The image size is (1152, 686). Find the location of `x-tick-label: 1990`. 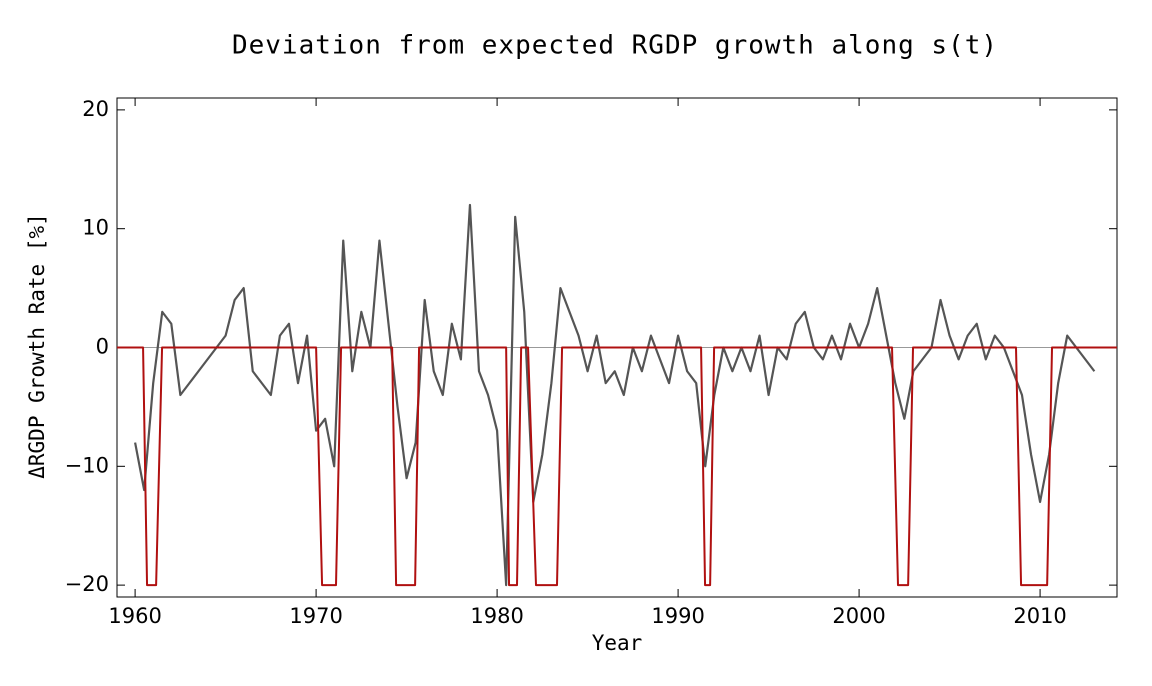

x-tick-label: 1990 is located at coordinates (677, 616).